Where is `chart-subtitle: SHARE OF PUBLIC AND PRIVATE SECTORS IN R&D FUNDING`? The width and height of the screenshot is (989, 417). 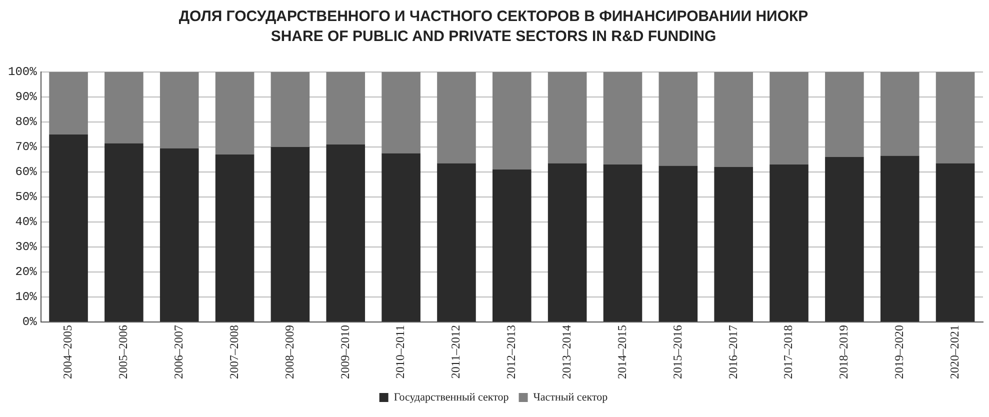
chart-subtitle: SHARE OF PUBLIC AND PRIVATE SECTORS IN R&D FUNDING is located at coordinates (493, 37).